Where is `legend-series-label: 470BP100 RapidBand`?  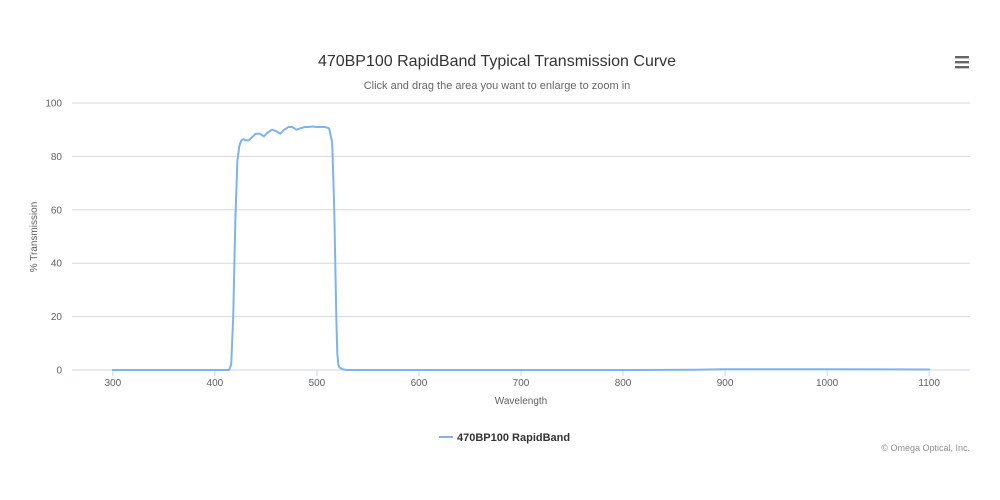
legend-series-label: 470BP100 RapidBand is located at coordinates (513, 438).